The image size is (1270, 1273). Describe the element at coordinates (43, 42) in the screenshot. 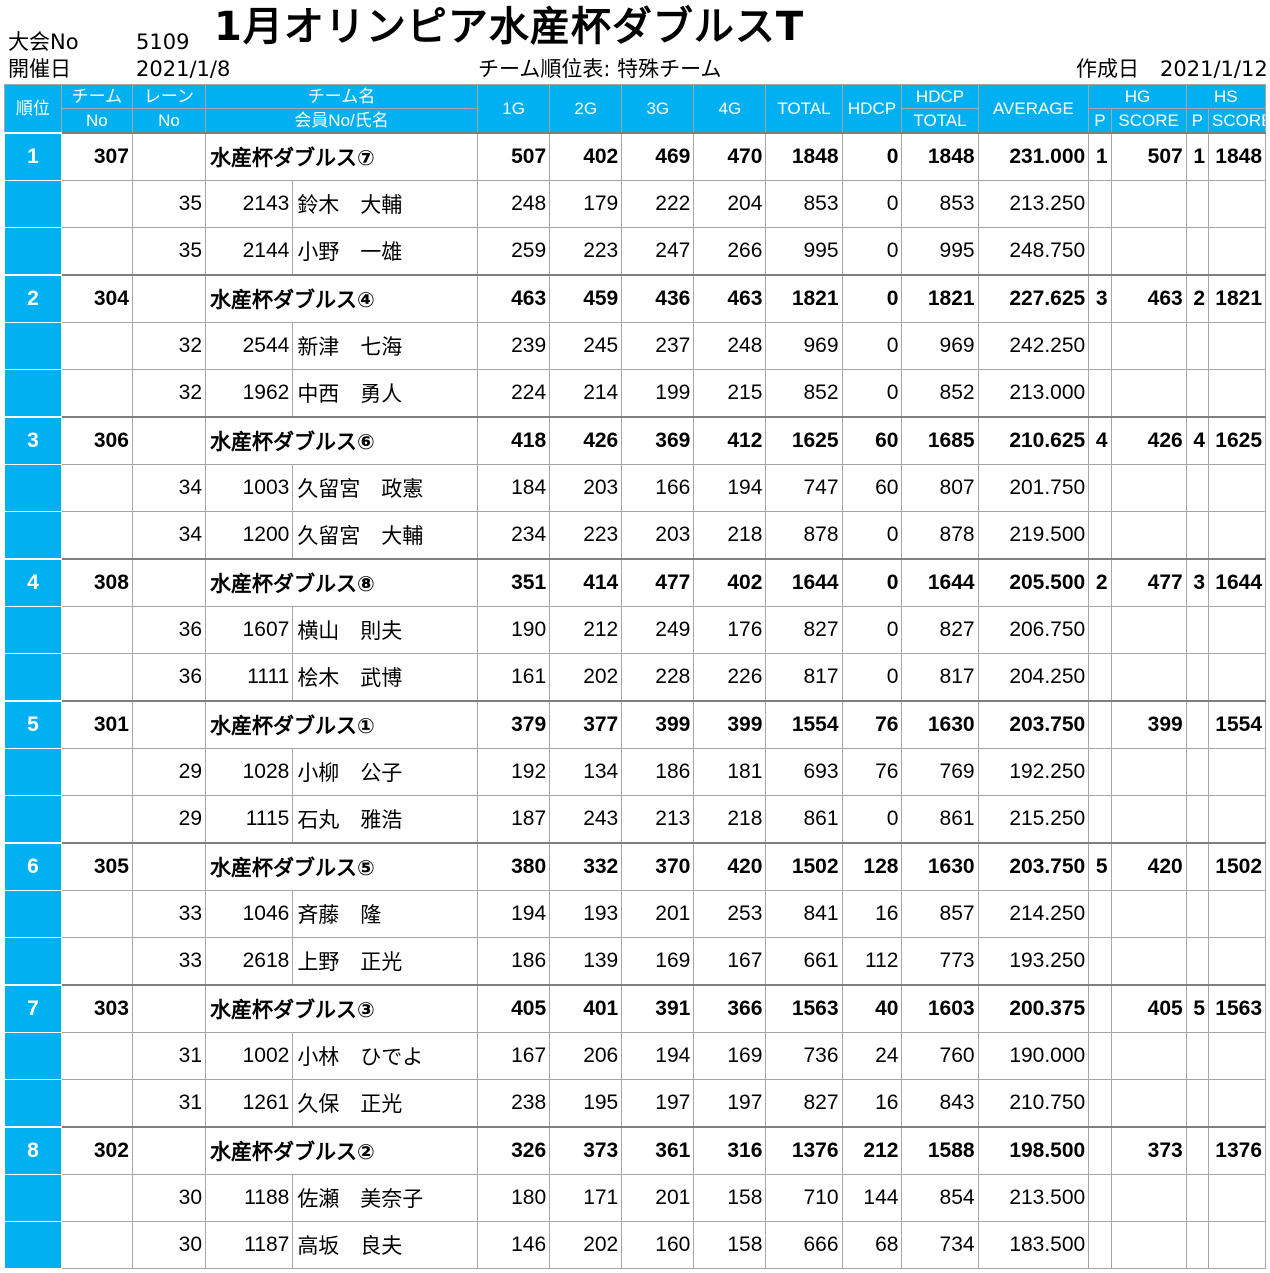

I see `event-no-label: 大会No` at that location.